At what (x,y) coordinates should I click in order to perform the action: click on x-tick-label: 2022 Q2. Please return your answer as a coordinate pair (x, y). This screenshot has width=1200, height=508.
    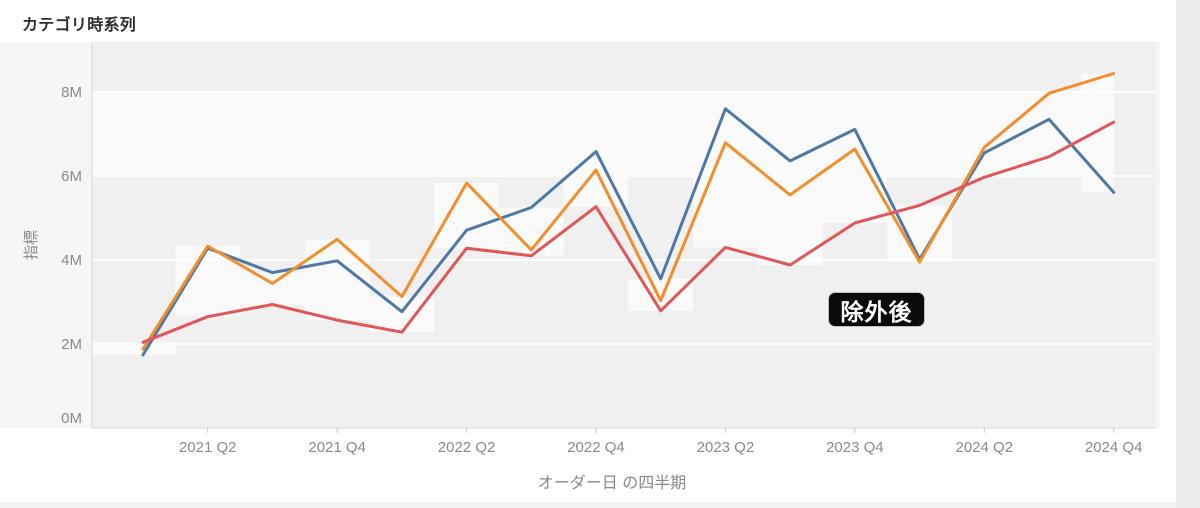
    Looking at the image, I should click on (467, 447).